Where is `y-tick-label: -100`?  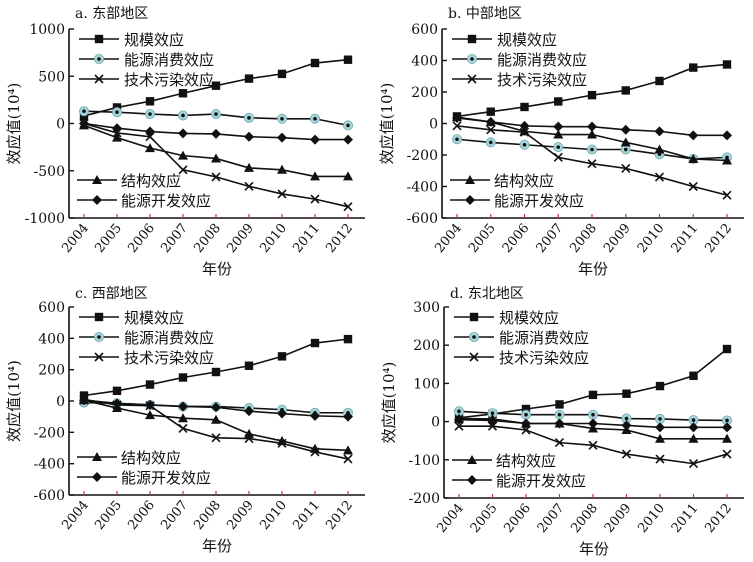
y-tick-label: -100 is located at coordinates (424, 461).